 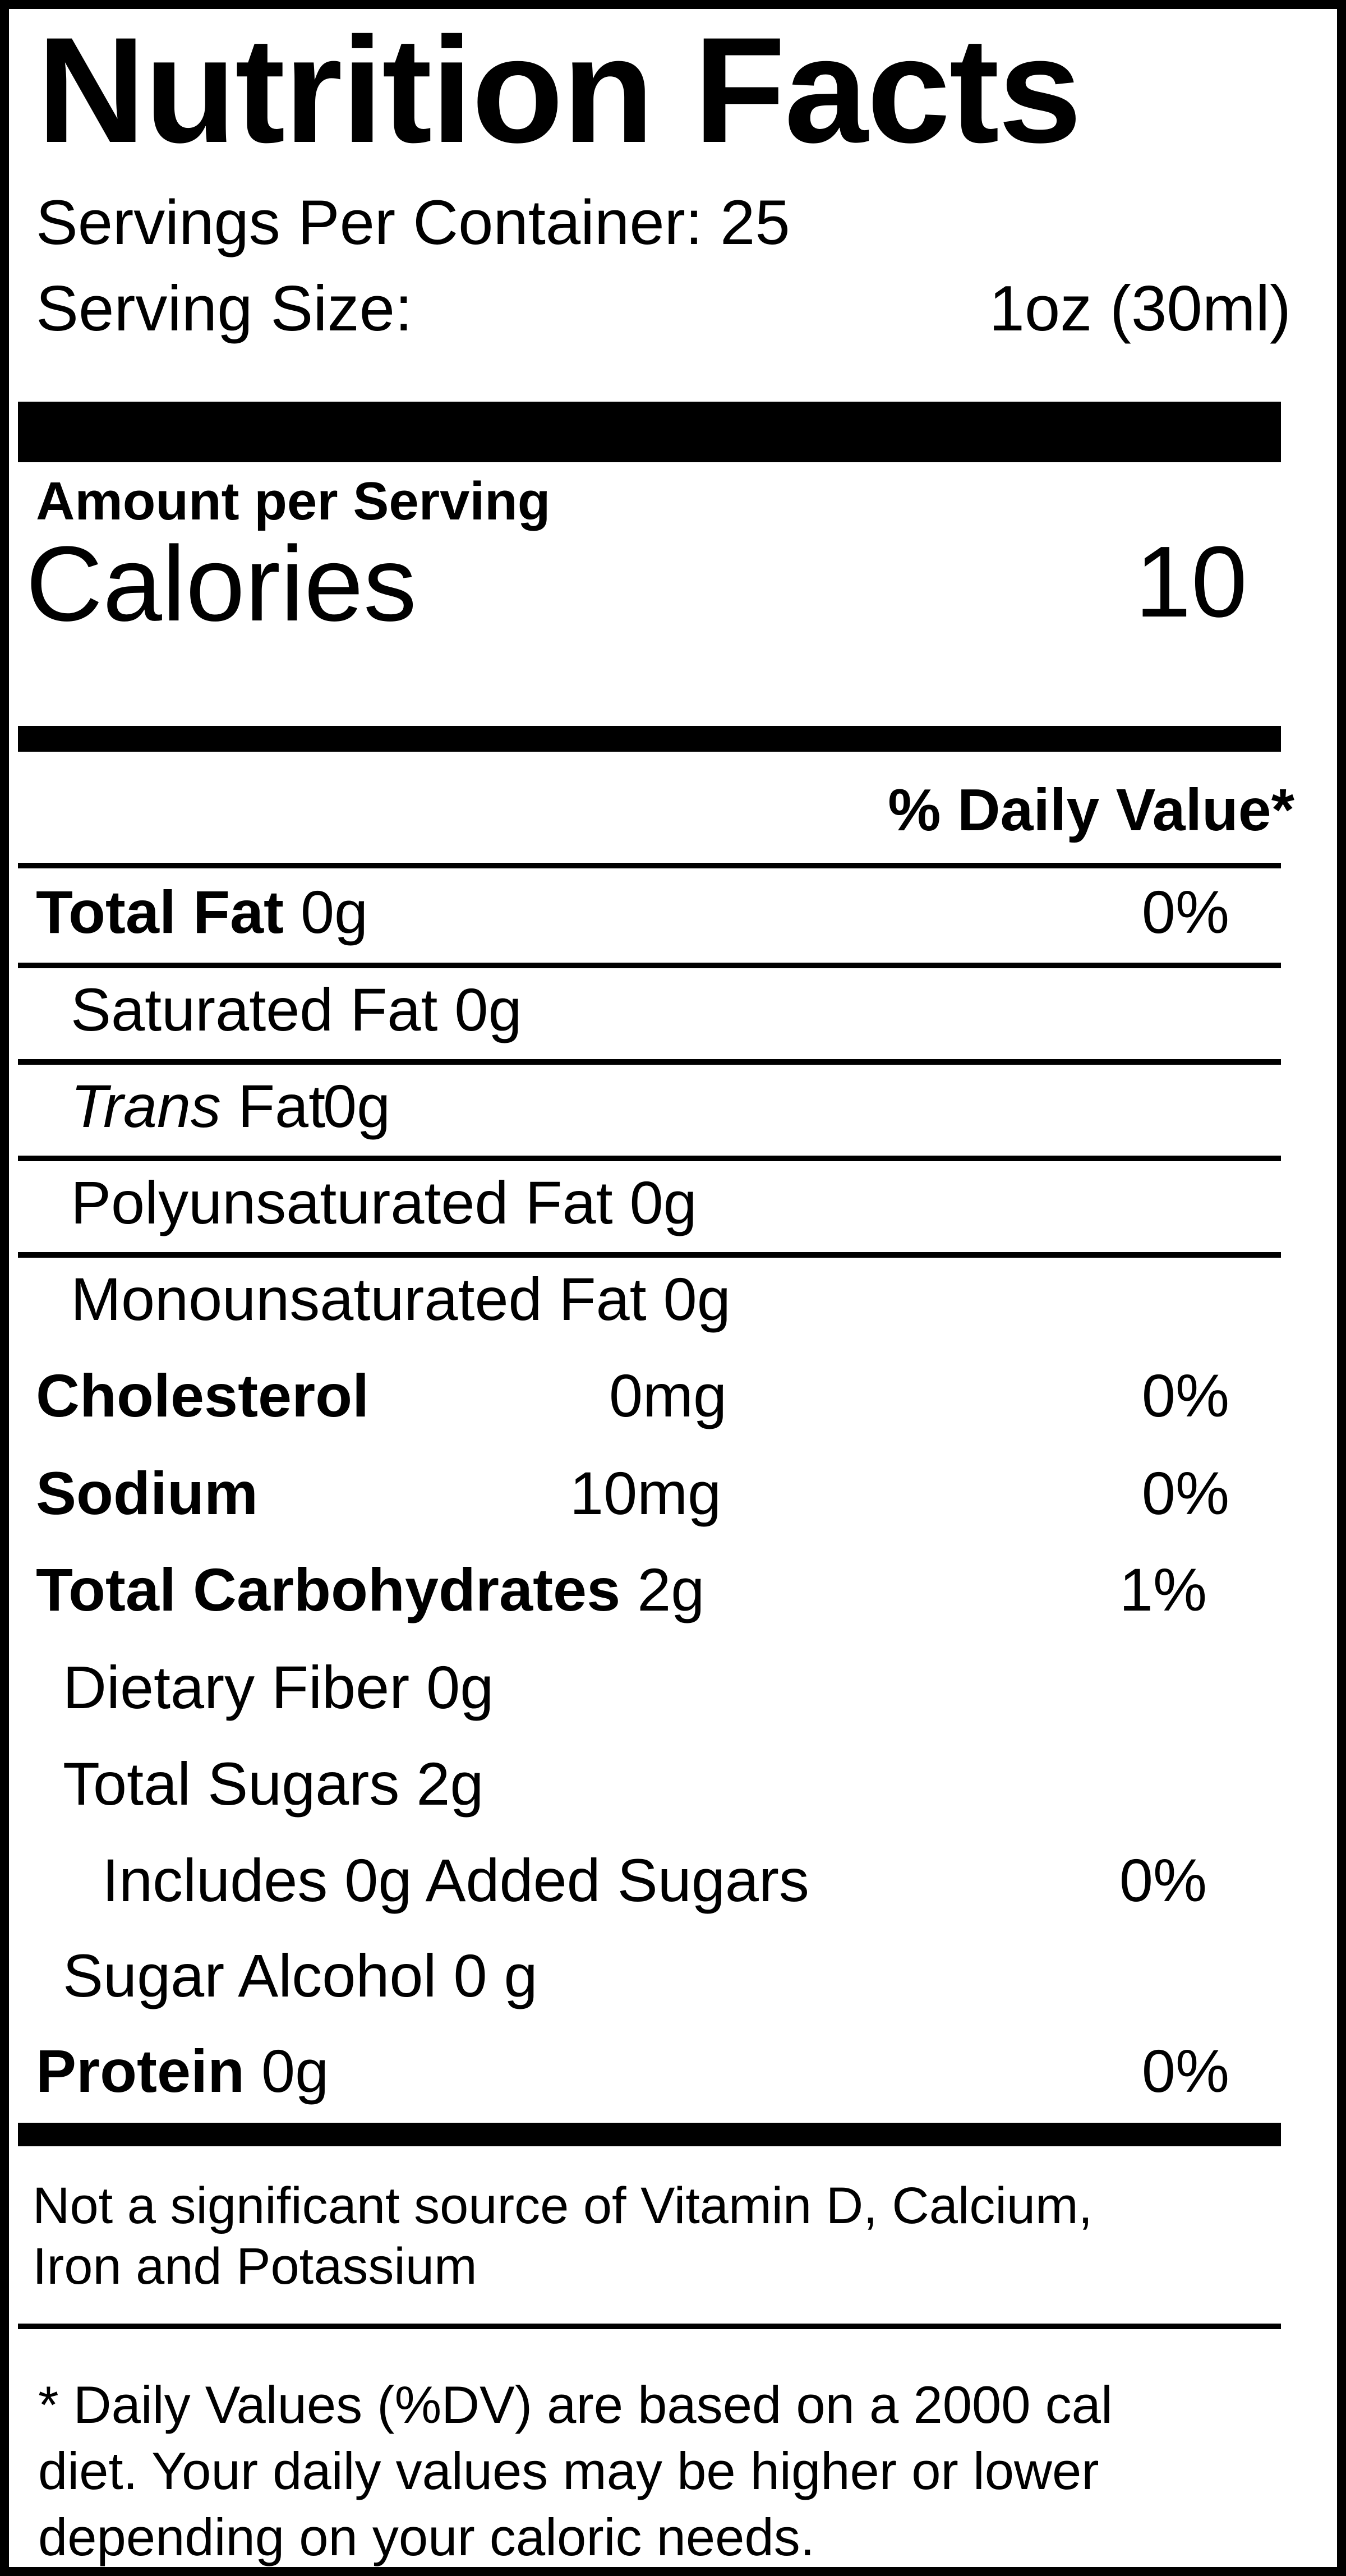 I want to click on row-added-sugars-text: Includes 0g Added Sugars, so click(x=455, y=1880).